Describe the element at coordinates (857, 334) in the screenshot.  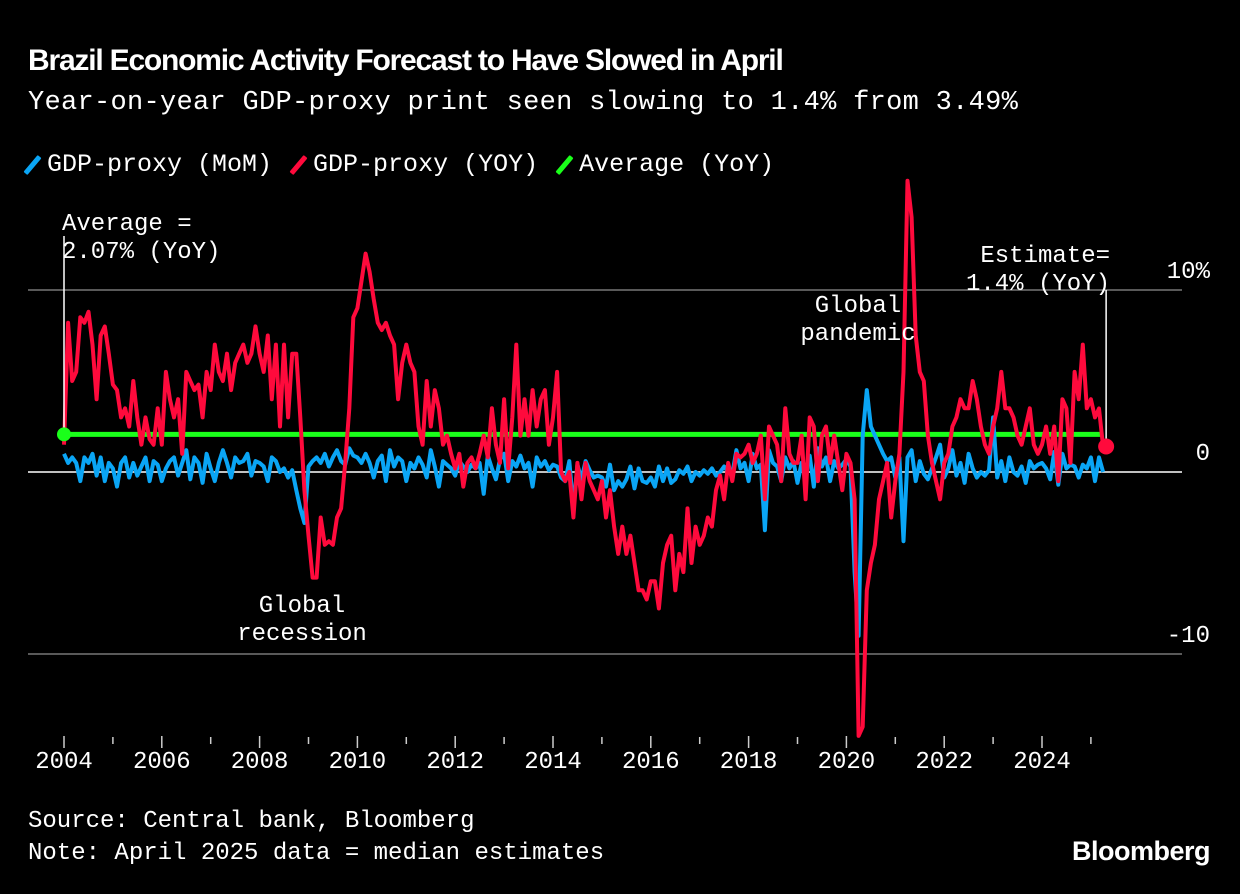
I see `pandemic-annotation-line2: pandemic` at that location.